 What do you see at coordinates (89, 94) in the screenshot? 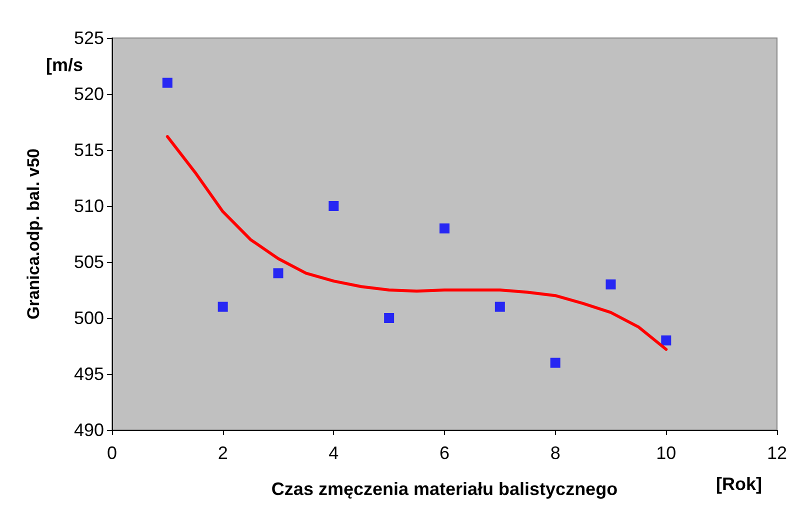
I see `y-tick-label: 520` at bounding box center [89, 94].